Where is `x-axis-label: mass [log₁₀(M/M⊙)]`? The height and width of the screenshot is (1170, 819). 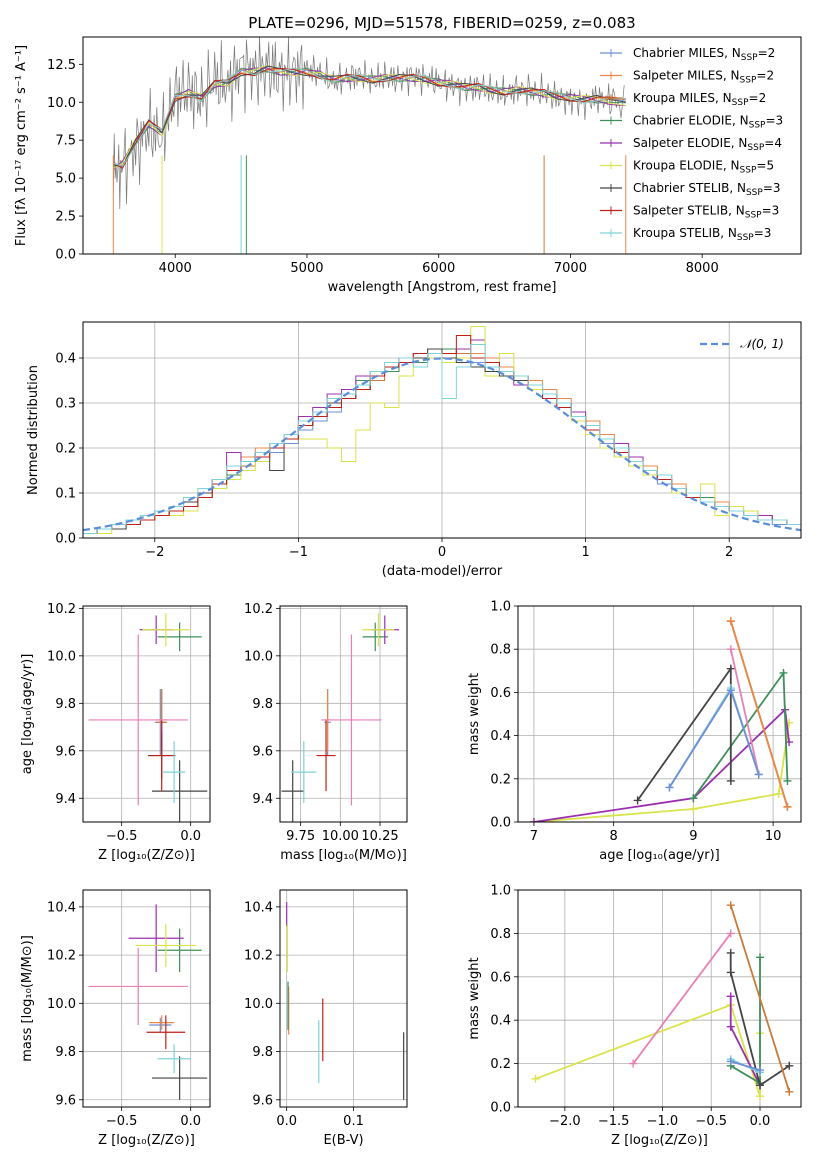 x-axis-label: mass [log₁₀(M/M⊙)] is located at coordinates (343, 855).